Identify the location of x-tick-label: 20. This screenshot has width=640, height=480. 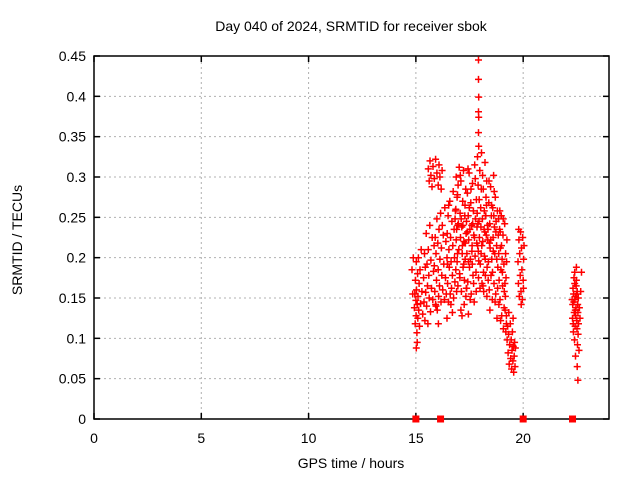
(523, 438).